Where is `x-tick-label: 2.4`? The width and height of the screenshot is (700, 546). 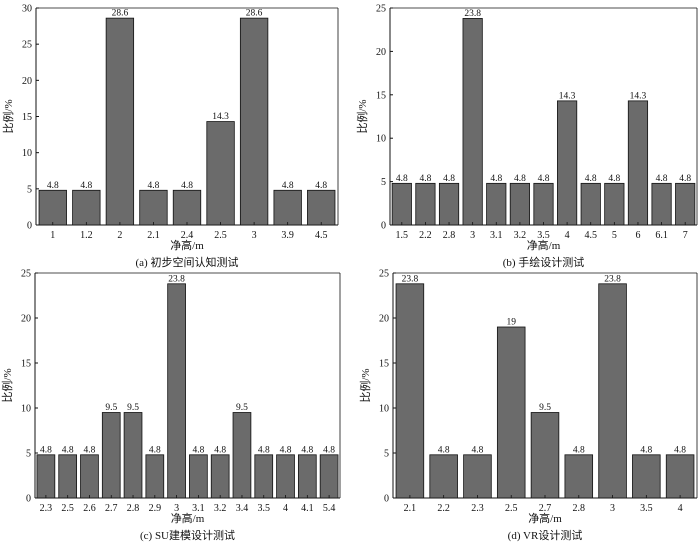
x-tick-label: 2.4 is located at coordinates (187, 235).